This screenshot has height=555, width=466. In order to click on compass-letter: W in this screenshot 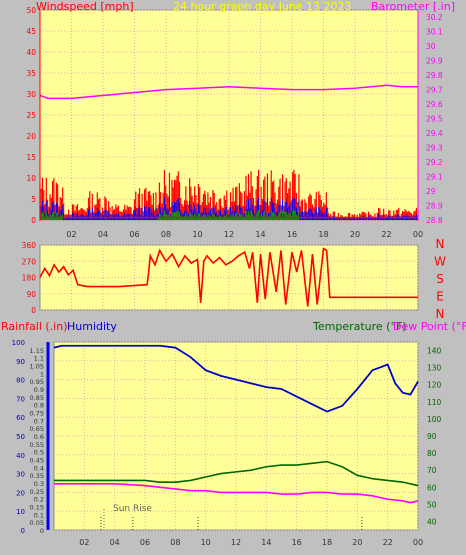, I will do `click(440, 262)`.